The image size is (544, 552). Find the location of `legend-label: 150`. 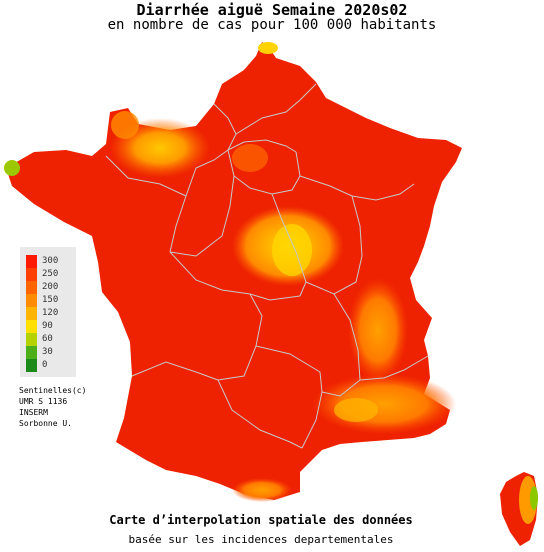

legend-label: 150 is located at coordinates (50, 300).